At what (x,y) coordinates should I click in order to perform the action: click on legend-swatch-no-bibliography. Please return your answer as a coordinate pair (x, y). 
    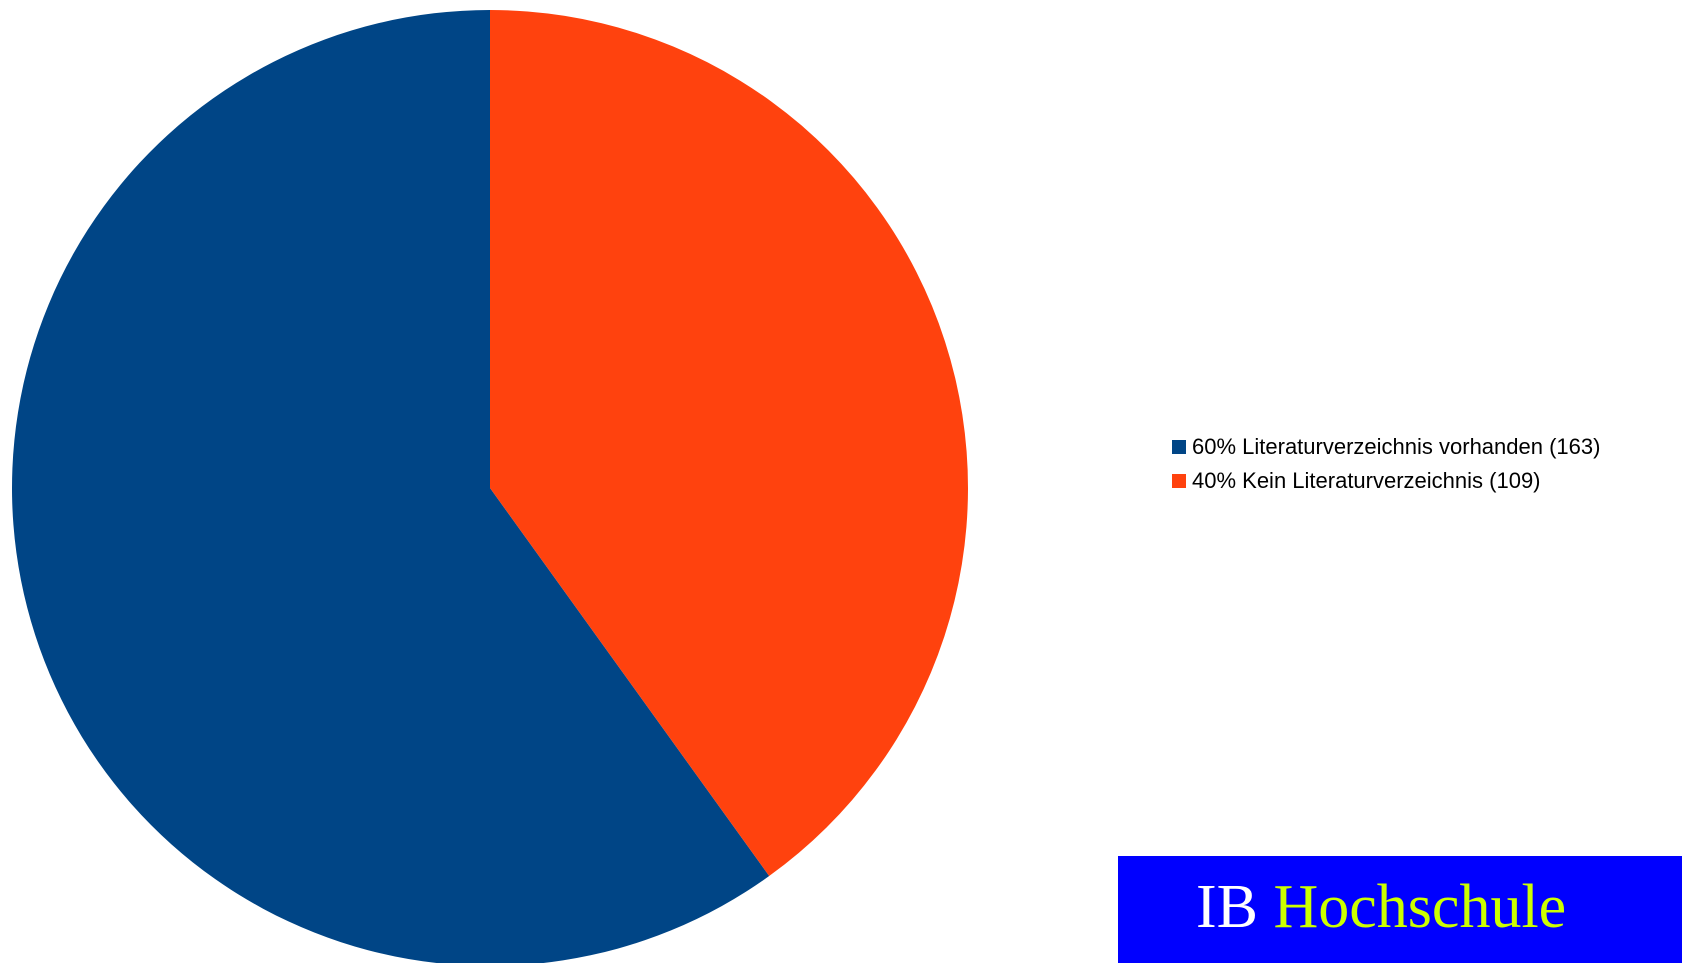
    Looking at the image, I should click on (1179, 481).